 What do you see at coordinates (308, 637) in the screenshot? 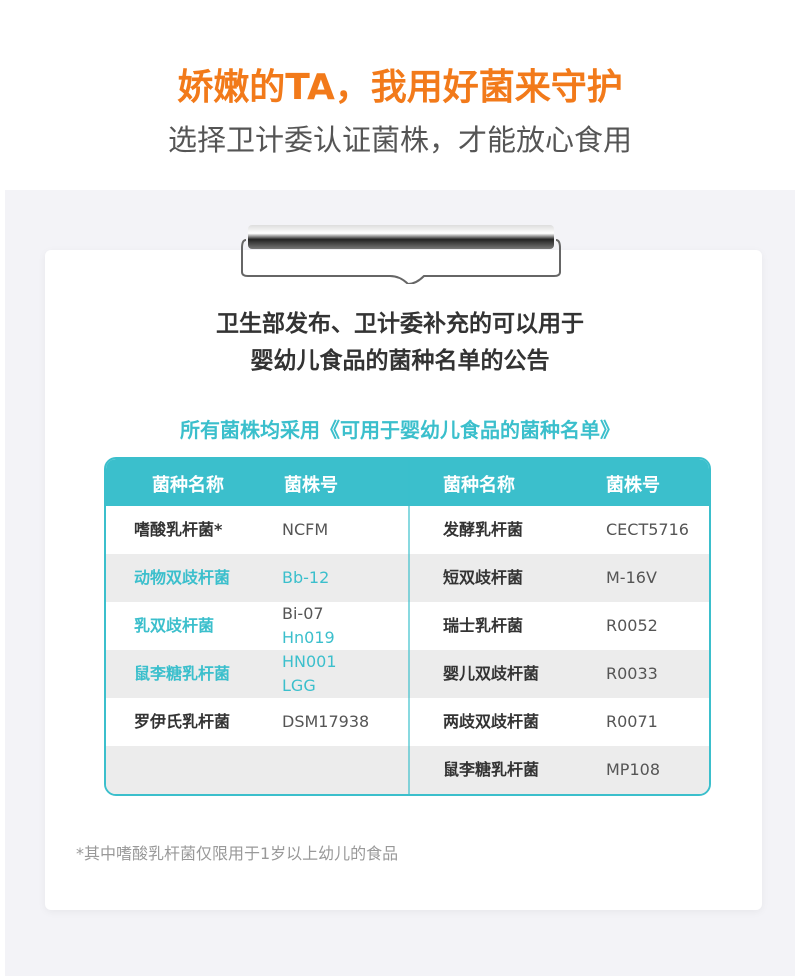
I see `strain-code: Hn019` at bounding box center [308, 637].